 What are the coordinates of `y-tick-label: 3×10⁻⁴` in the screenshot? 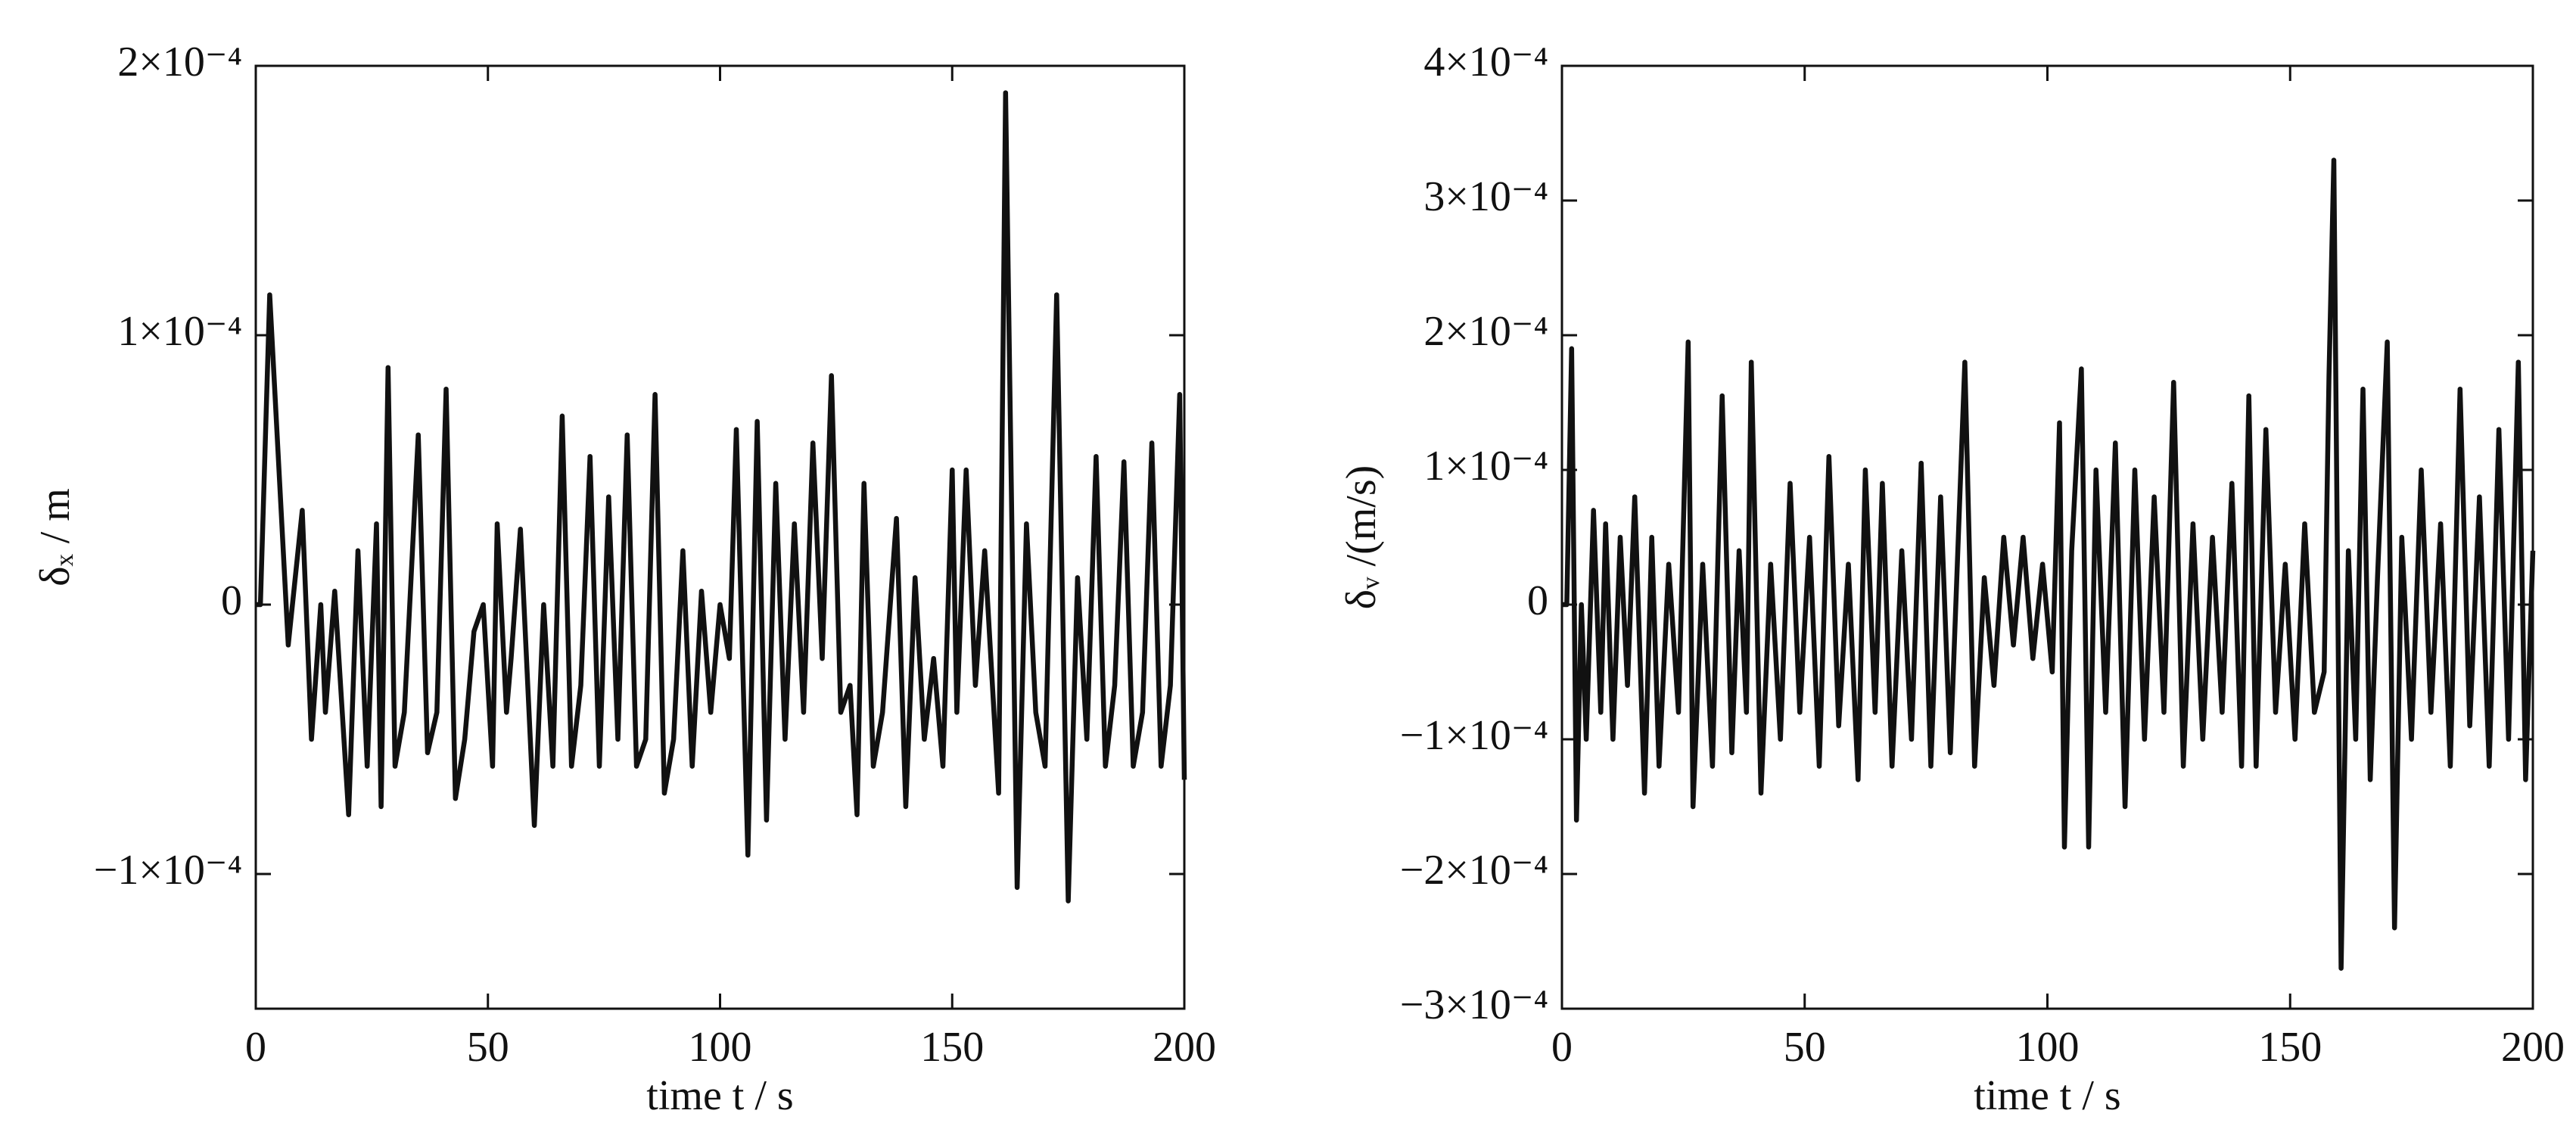 It's located at (1485, 196).